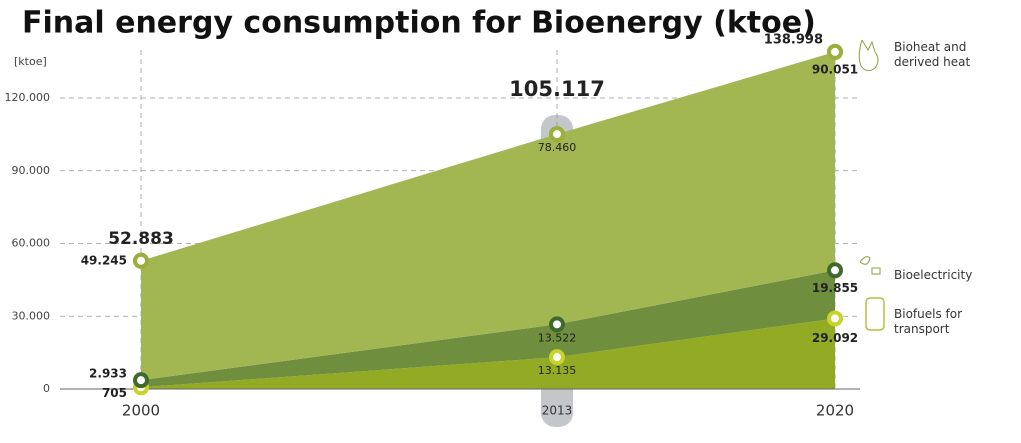  Describe the element at coordinates (557, 147) in the screenshot. I see `value-label: 78.460` at that location.